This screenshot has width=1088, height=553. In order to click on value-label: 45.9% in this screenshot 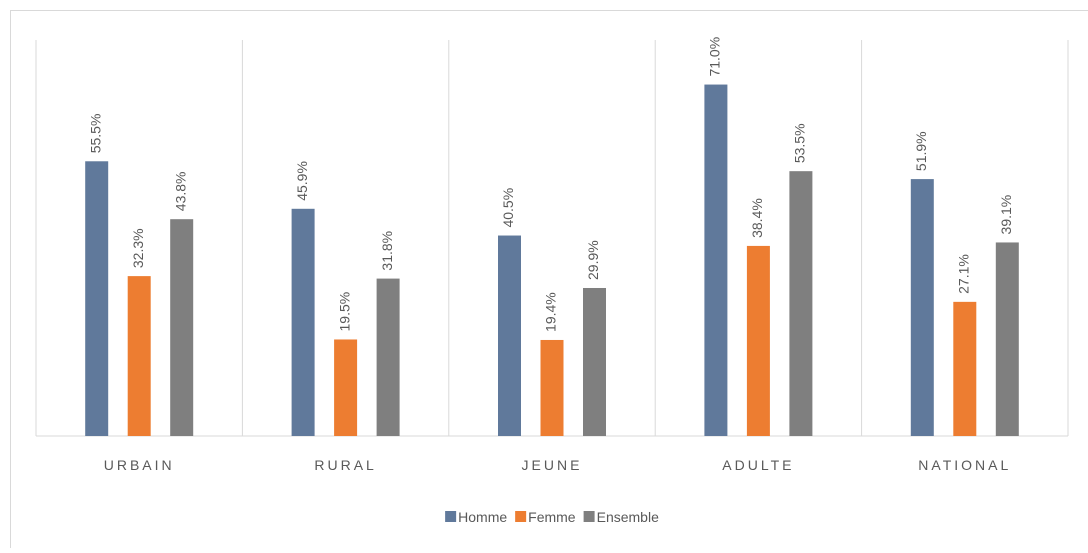, I will do `click(302, 181)`.